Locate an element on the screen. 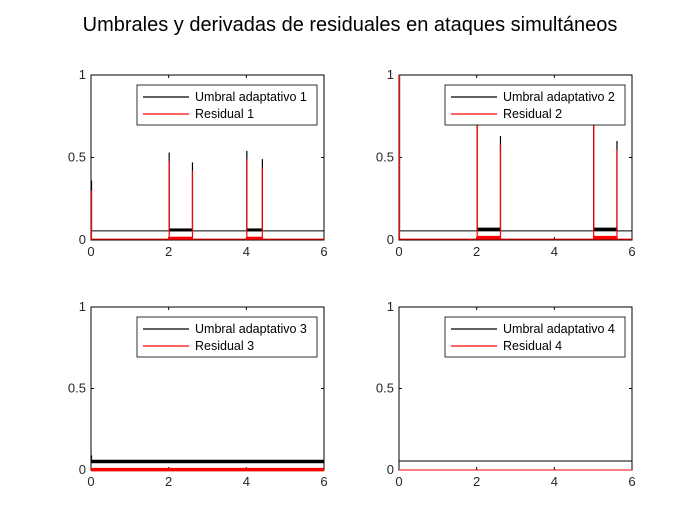 This screenshot has width=700, height=525. legend: Umbral adaptativo 2 Residual 2 is located at coordinates (535, 105).